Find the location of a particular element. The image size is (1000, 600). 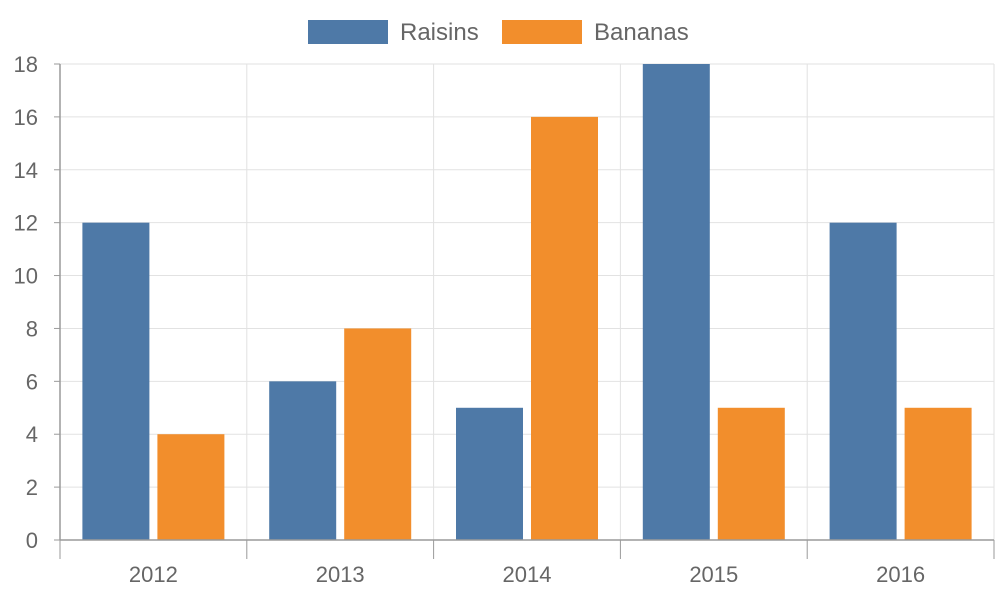

bar-bananas-2013 is located at coordinates (378, 434).